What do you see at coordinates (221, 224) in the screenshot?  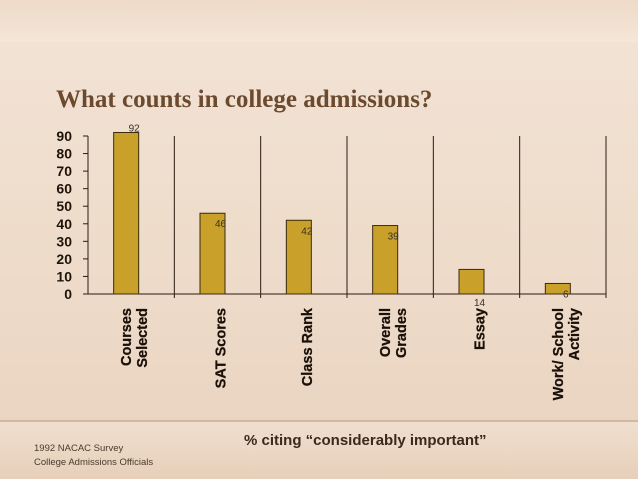 I see `data-label: 46` at bounding box center [221, 224].